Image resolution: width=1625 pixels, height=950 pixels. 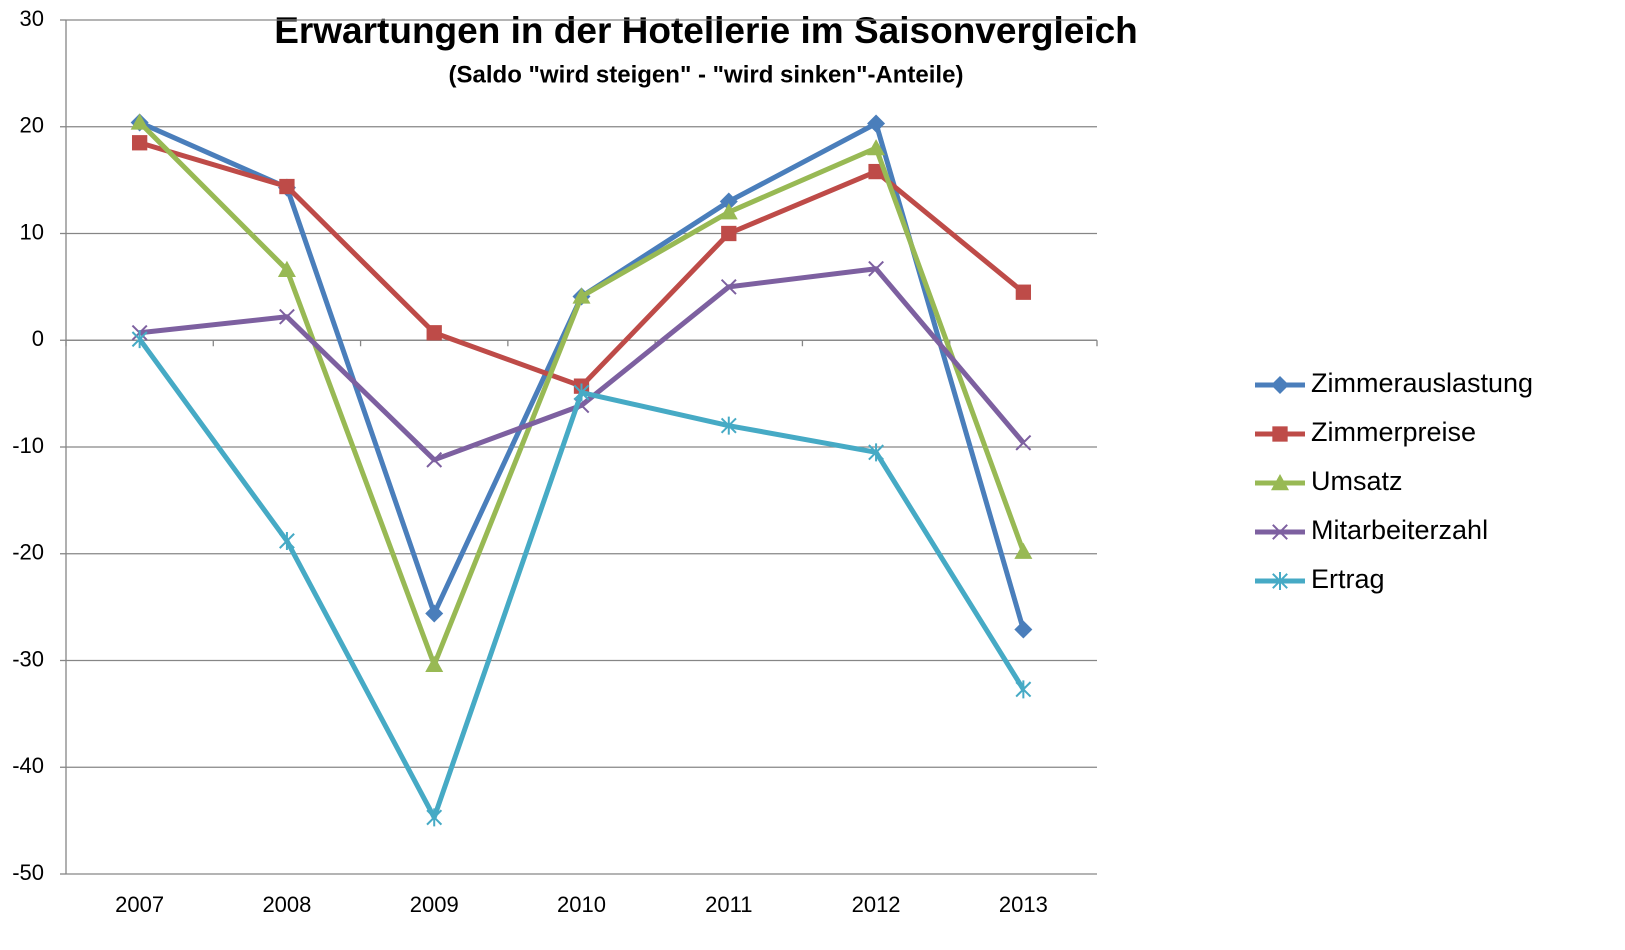 What do you see at coordinates (728, 904) in the screenshot?
I see `x-tick-label: 2011` at bounding box center [728, 904].